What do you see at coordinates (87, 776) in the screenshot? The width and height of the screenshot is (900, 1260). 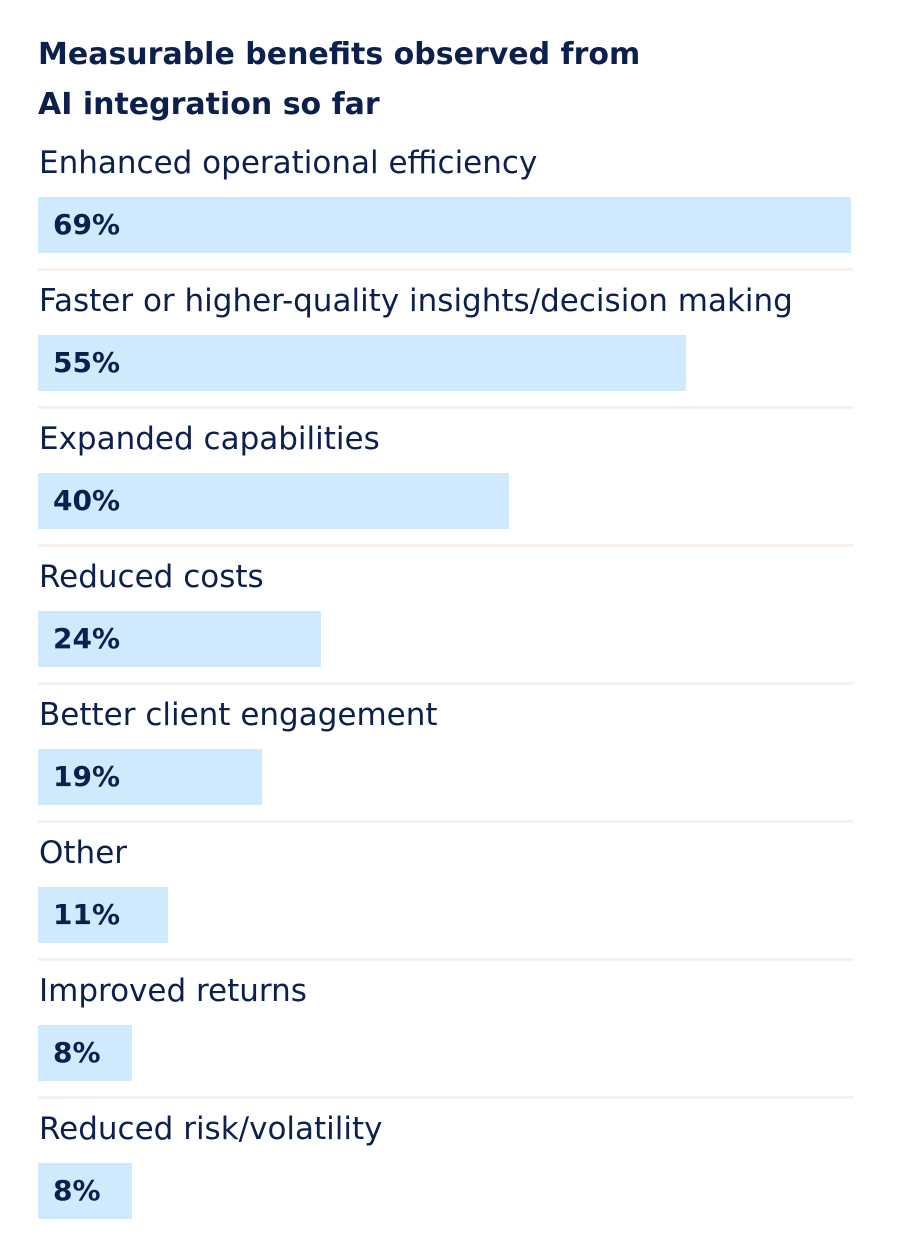 I see `data-label: 19%` at bounding box center [87, 776].